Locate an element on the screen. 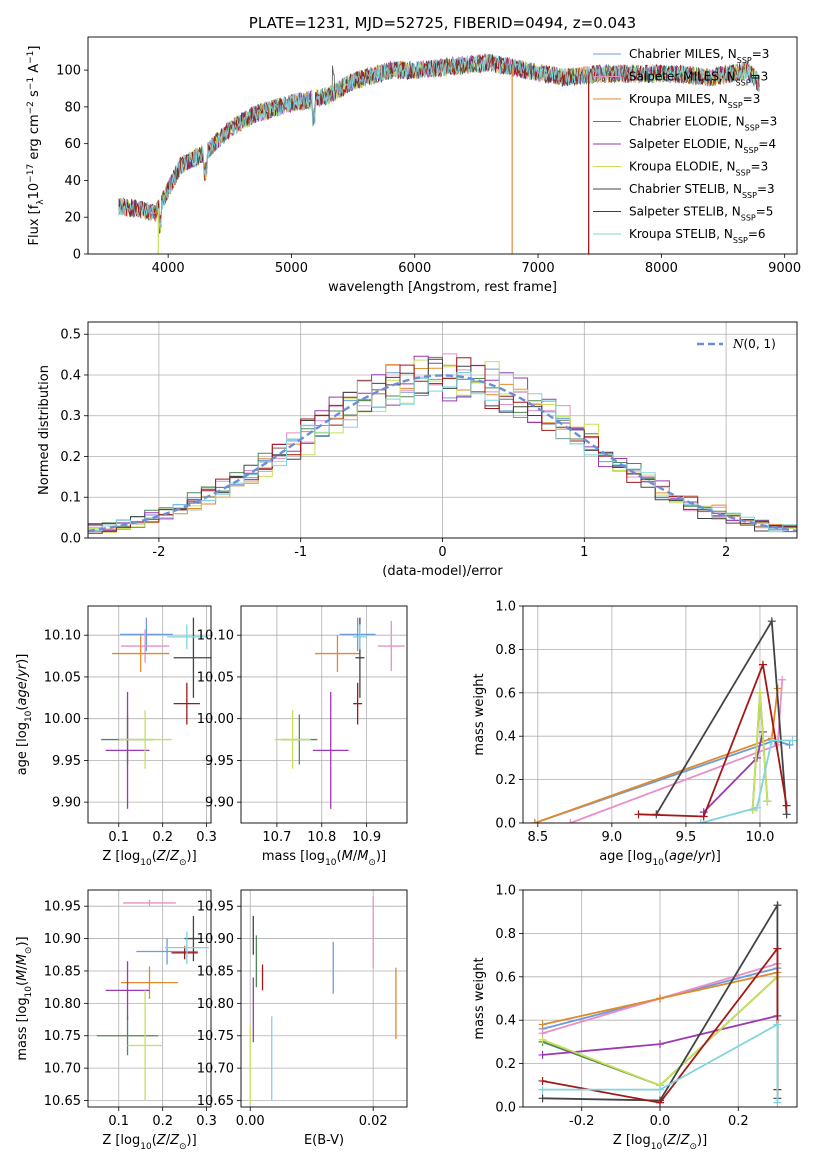  weight-series-line is located at coordinates (662, 781).